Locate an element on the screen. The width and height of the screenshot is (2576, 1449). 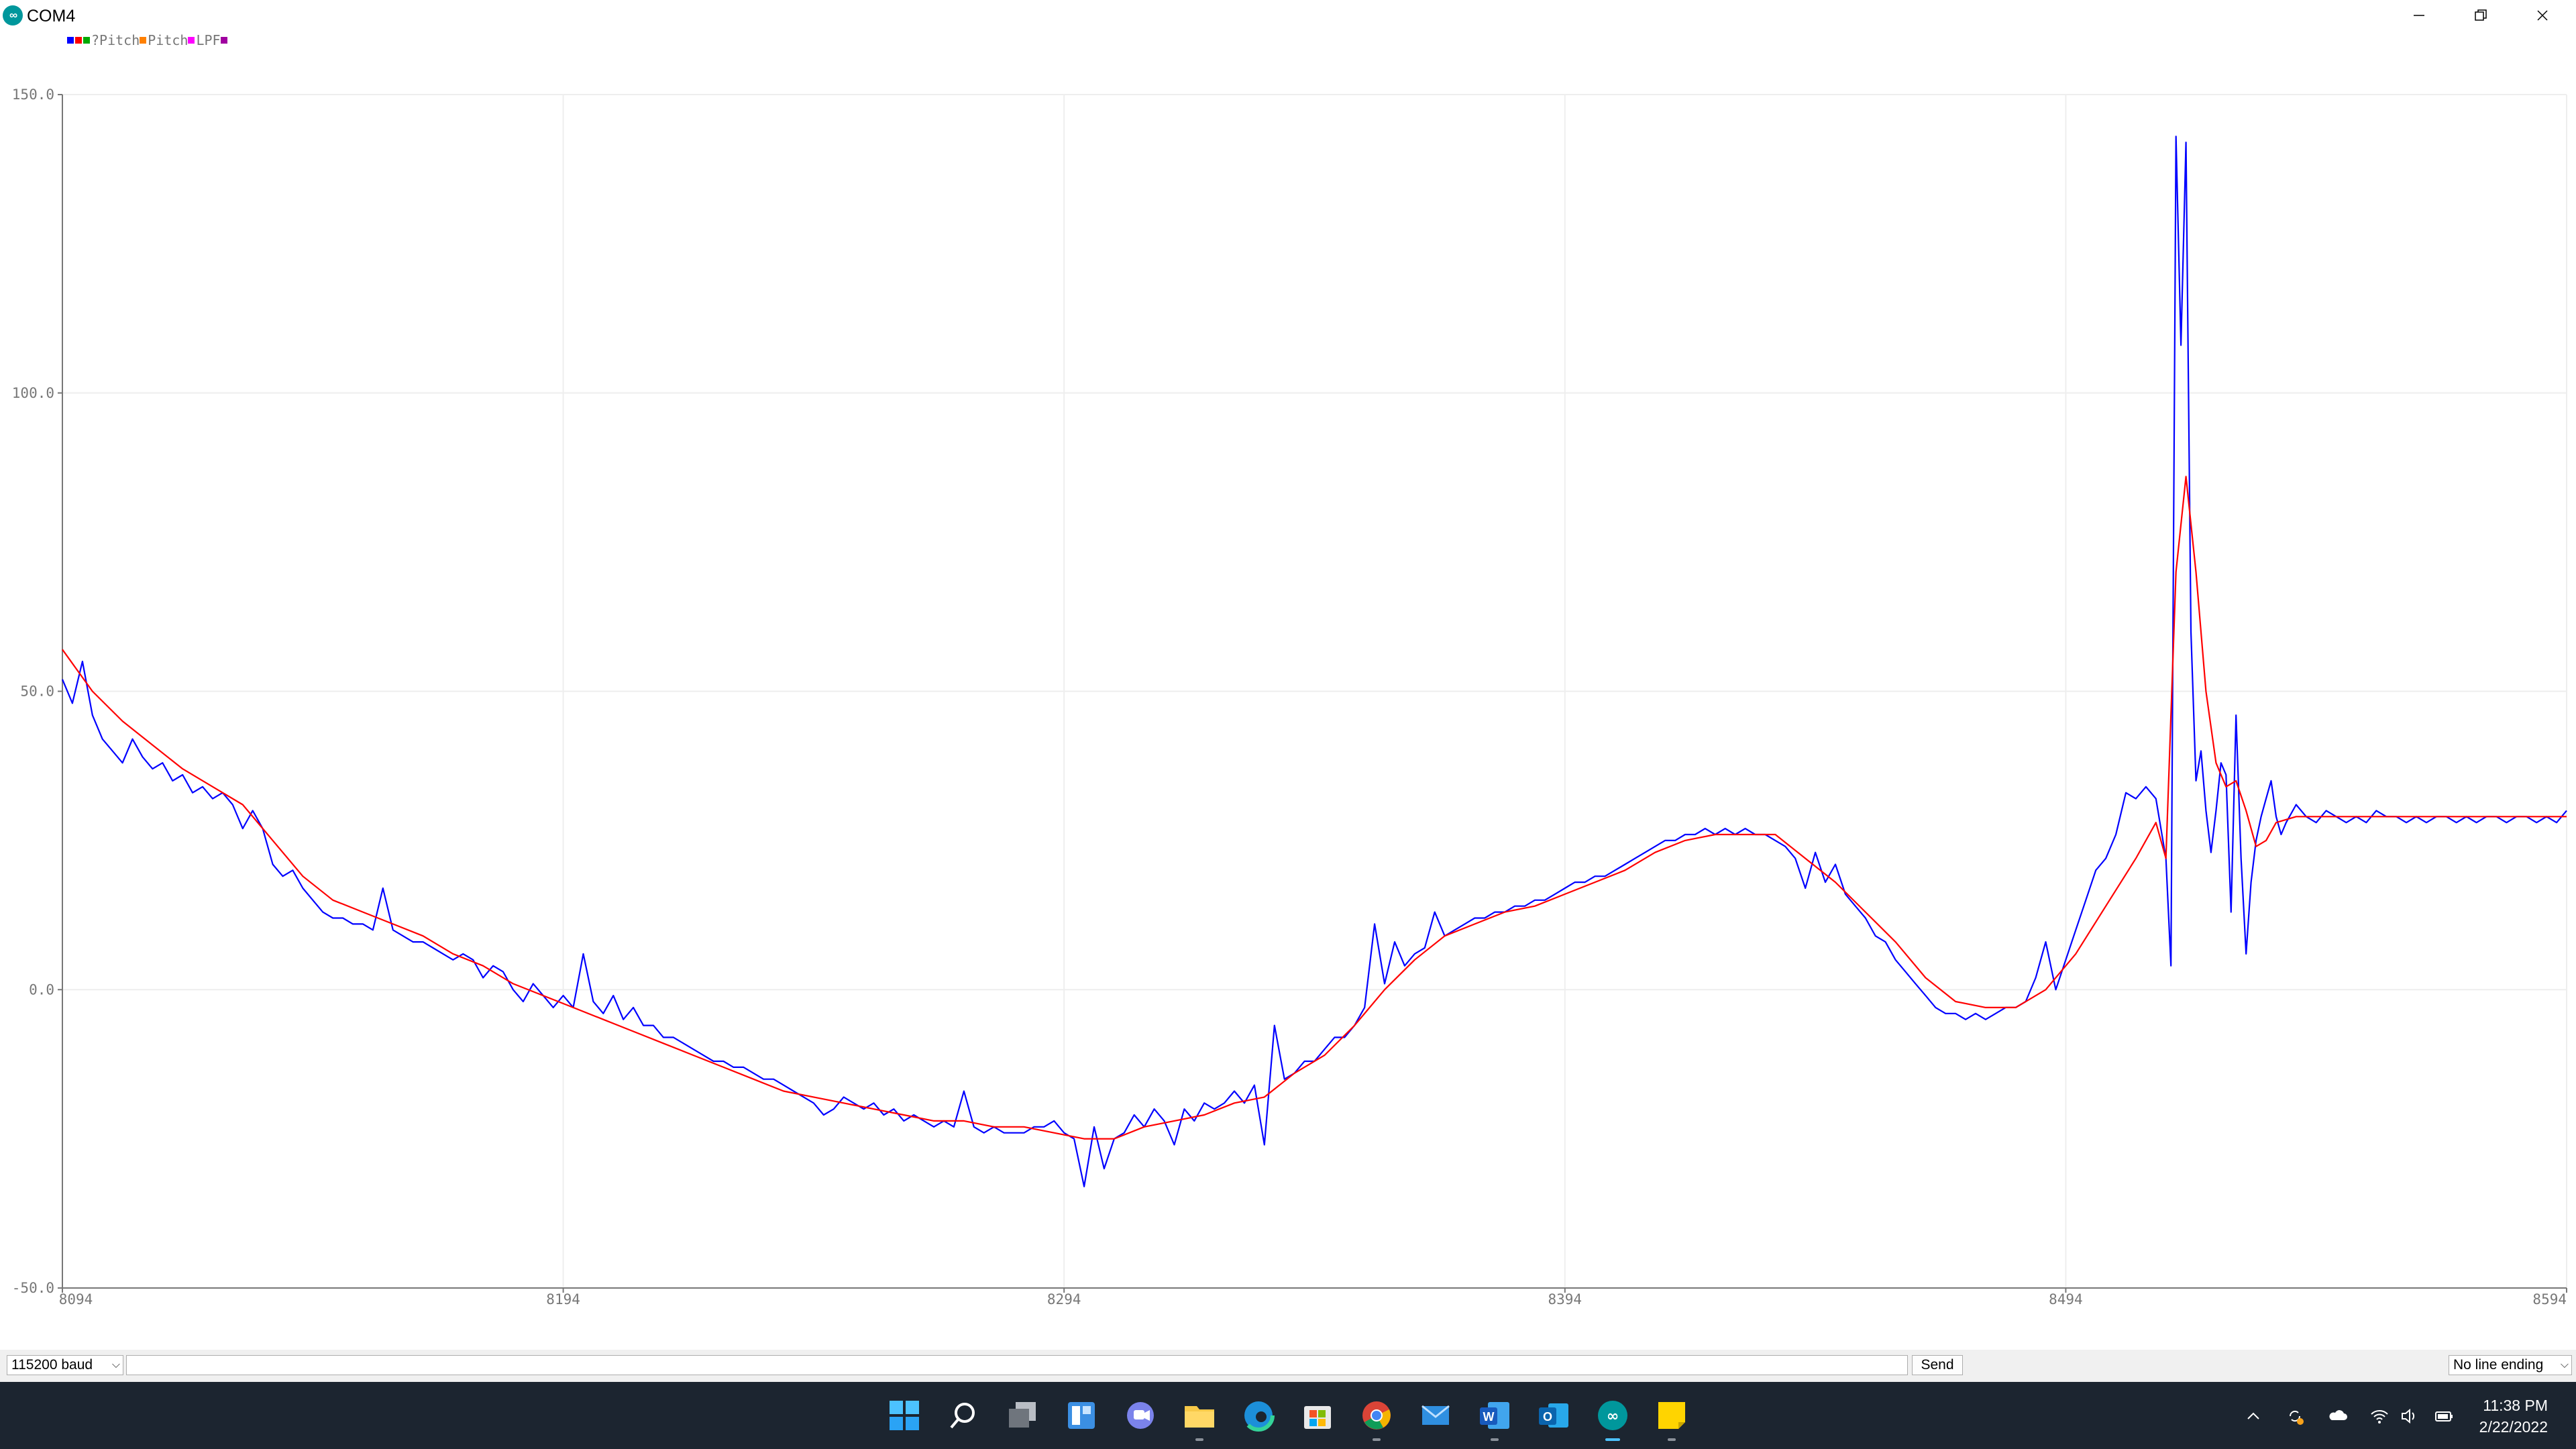
minimize-button is located at coordinates (2419, 15).